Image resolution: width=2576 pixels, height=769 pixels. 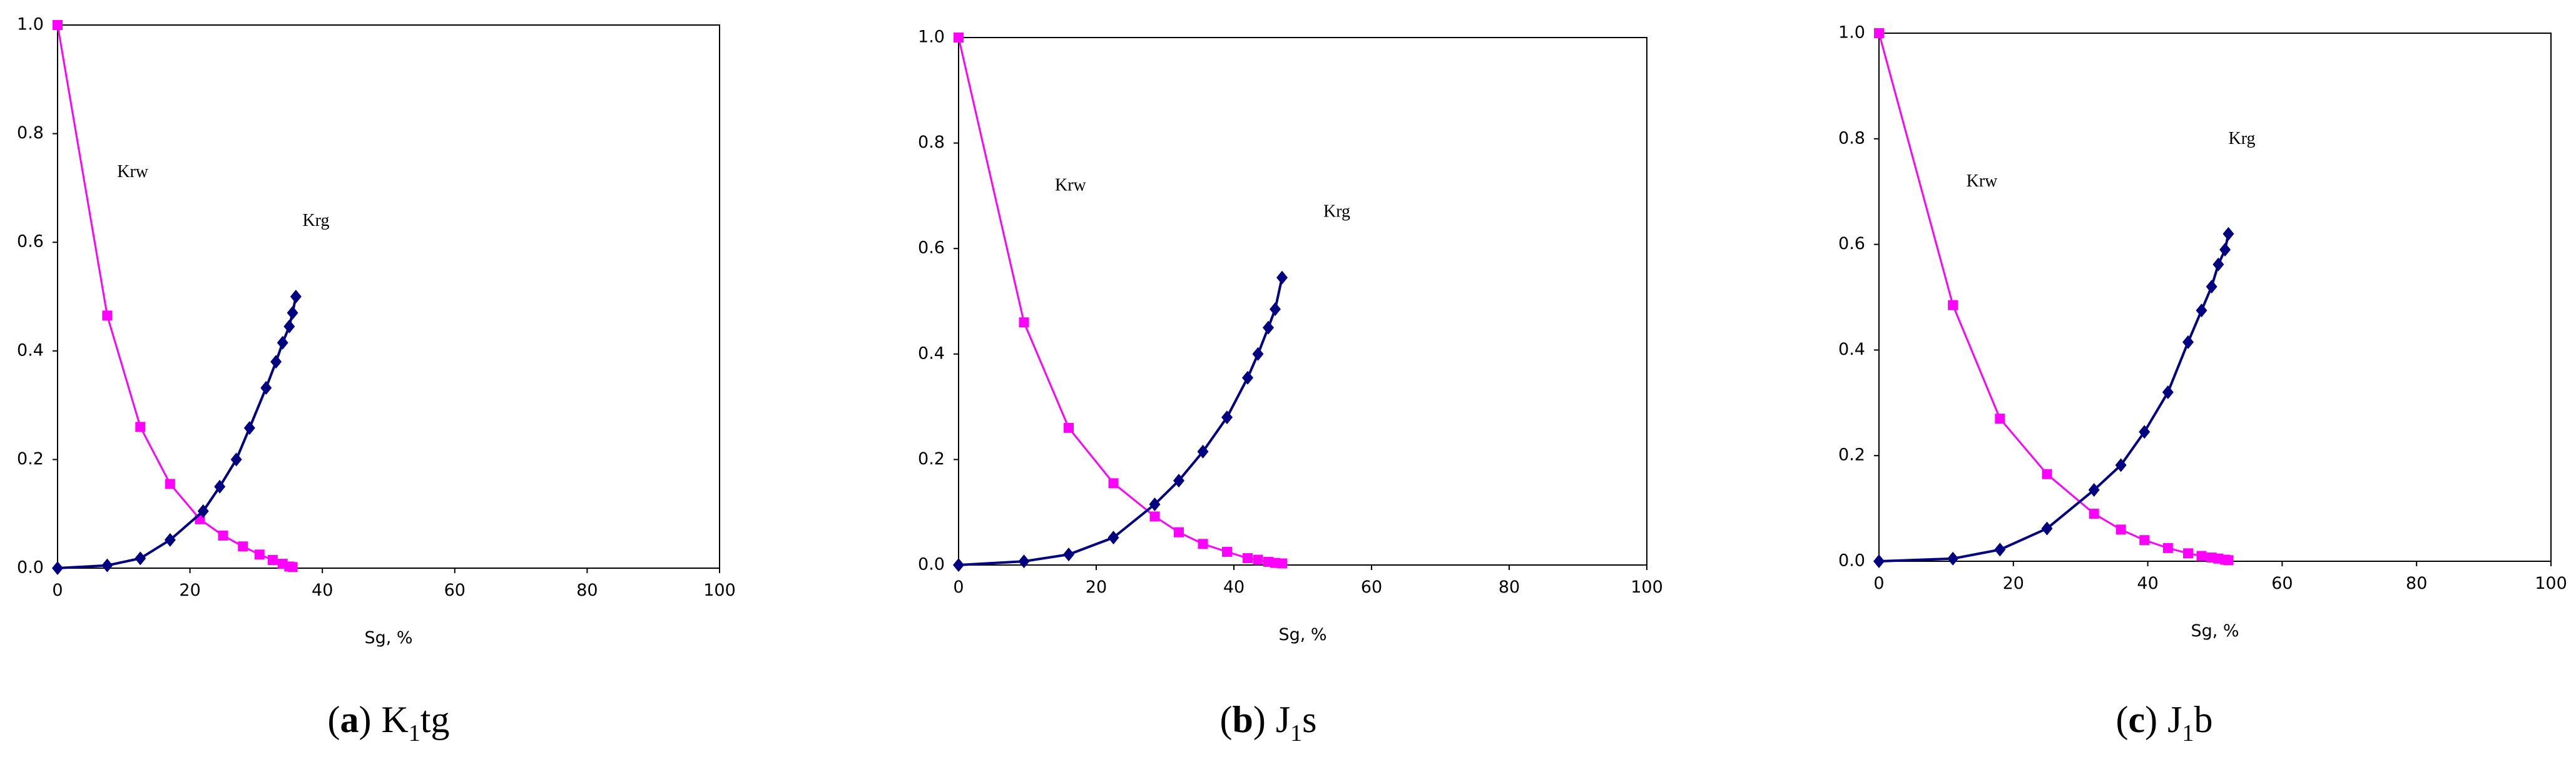 I want to click on caption-main: K, so click(x=395, y=719).